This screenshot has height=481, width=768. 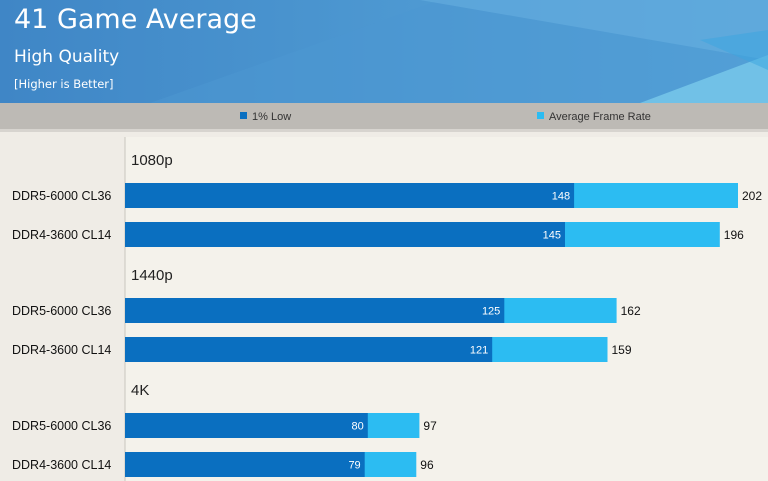 What do you see at coordinates (622, 350) in the screenshot?
I see `bar-avg-label-1-1: 159` at bounding box center [622, 350].